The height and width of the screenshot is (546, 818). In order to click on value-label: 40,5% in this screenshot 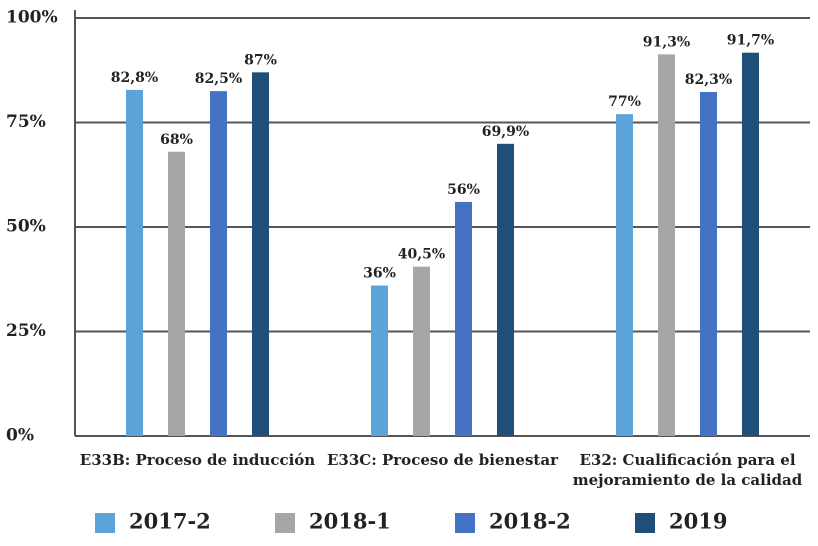, I will do `click(421, 255)`.